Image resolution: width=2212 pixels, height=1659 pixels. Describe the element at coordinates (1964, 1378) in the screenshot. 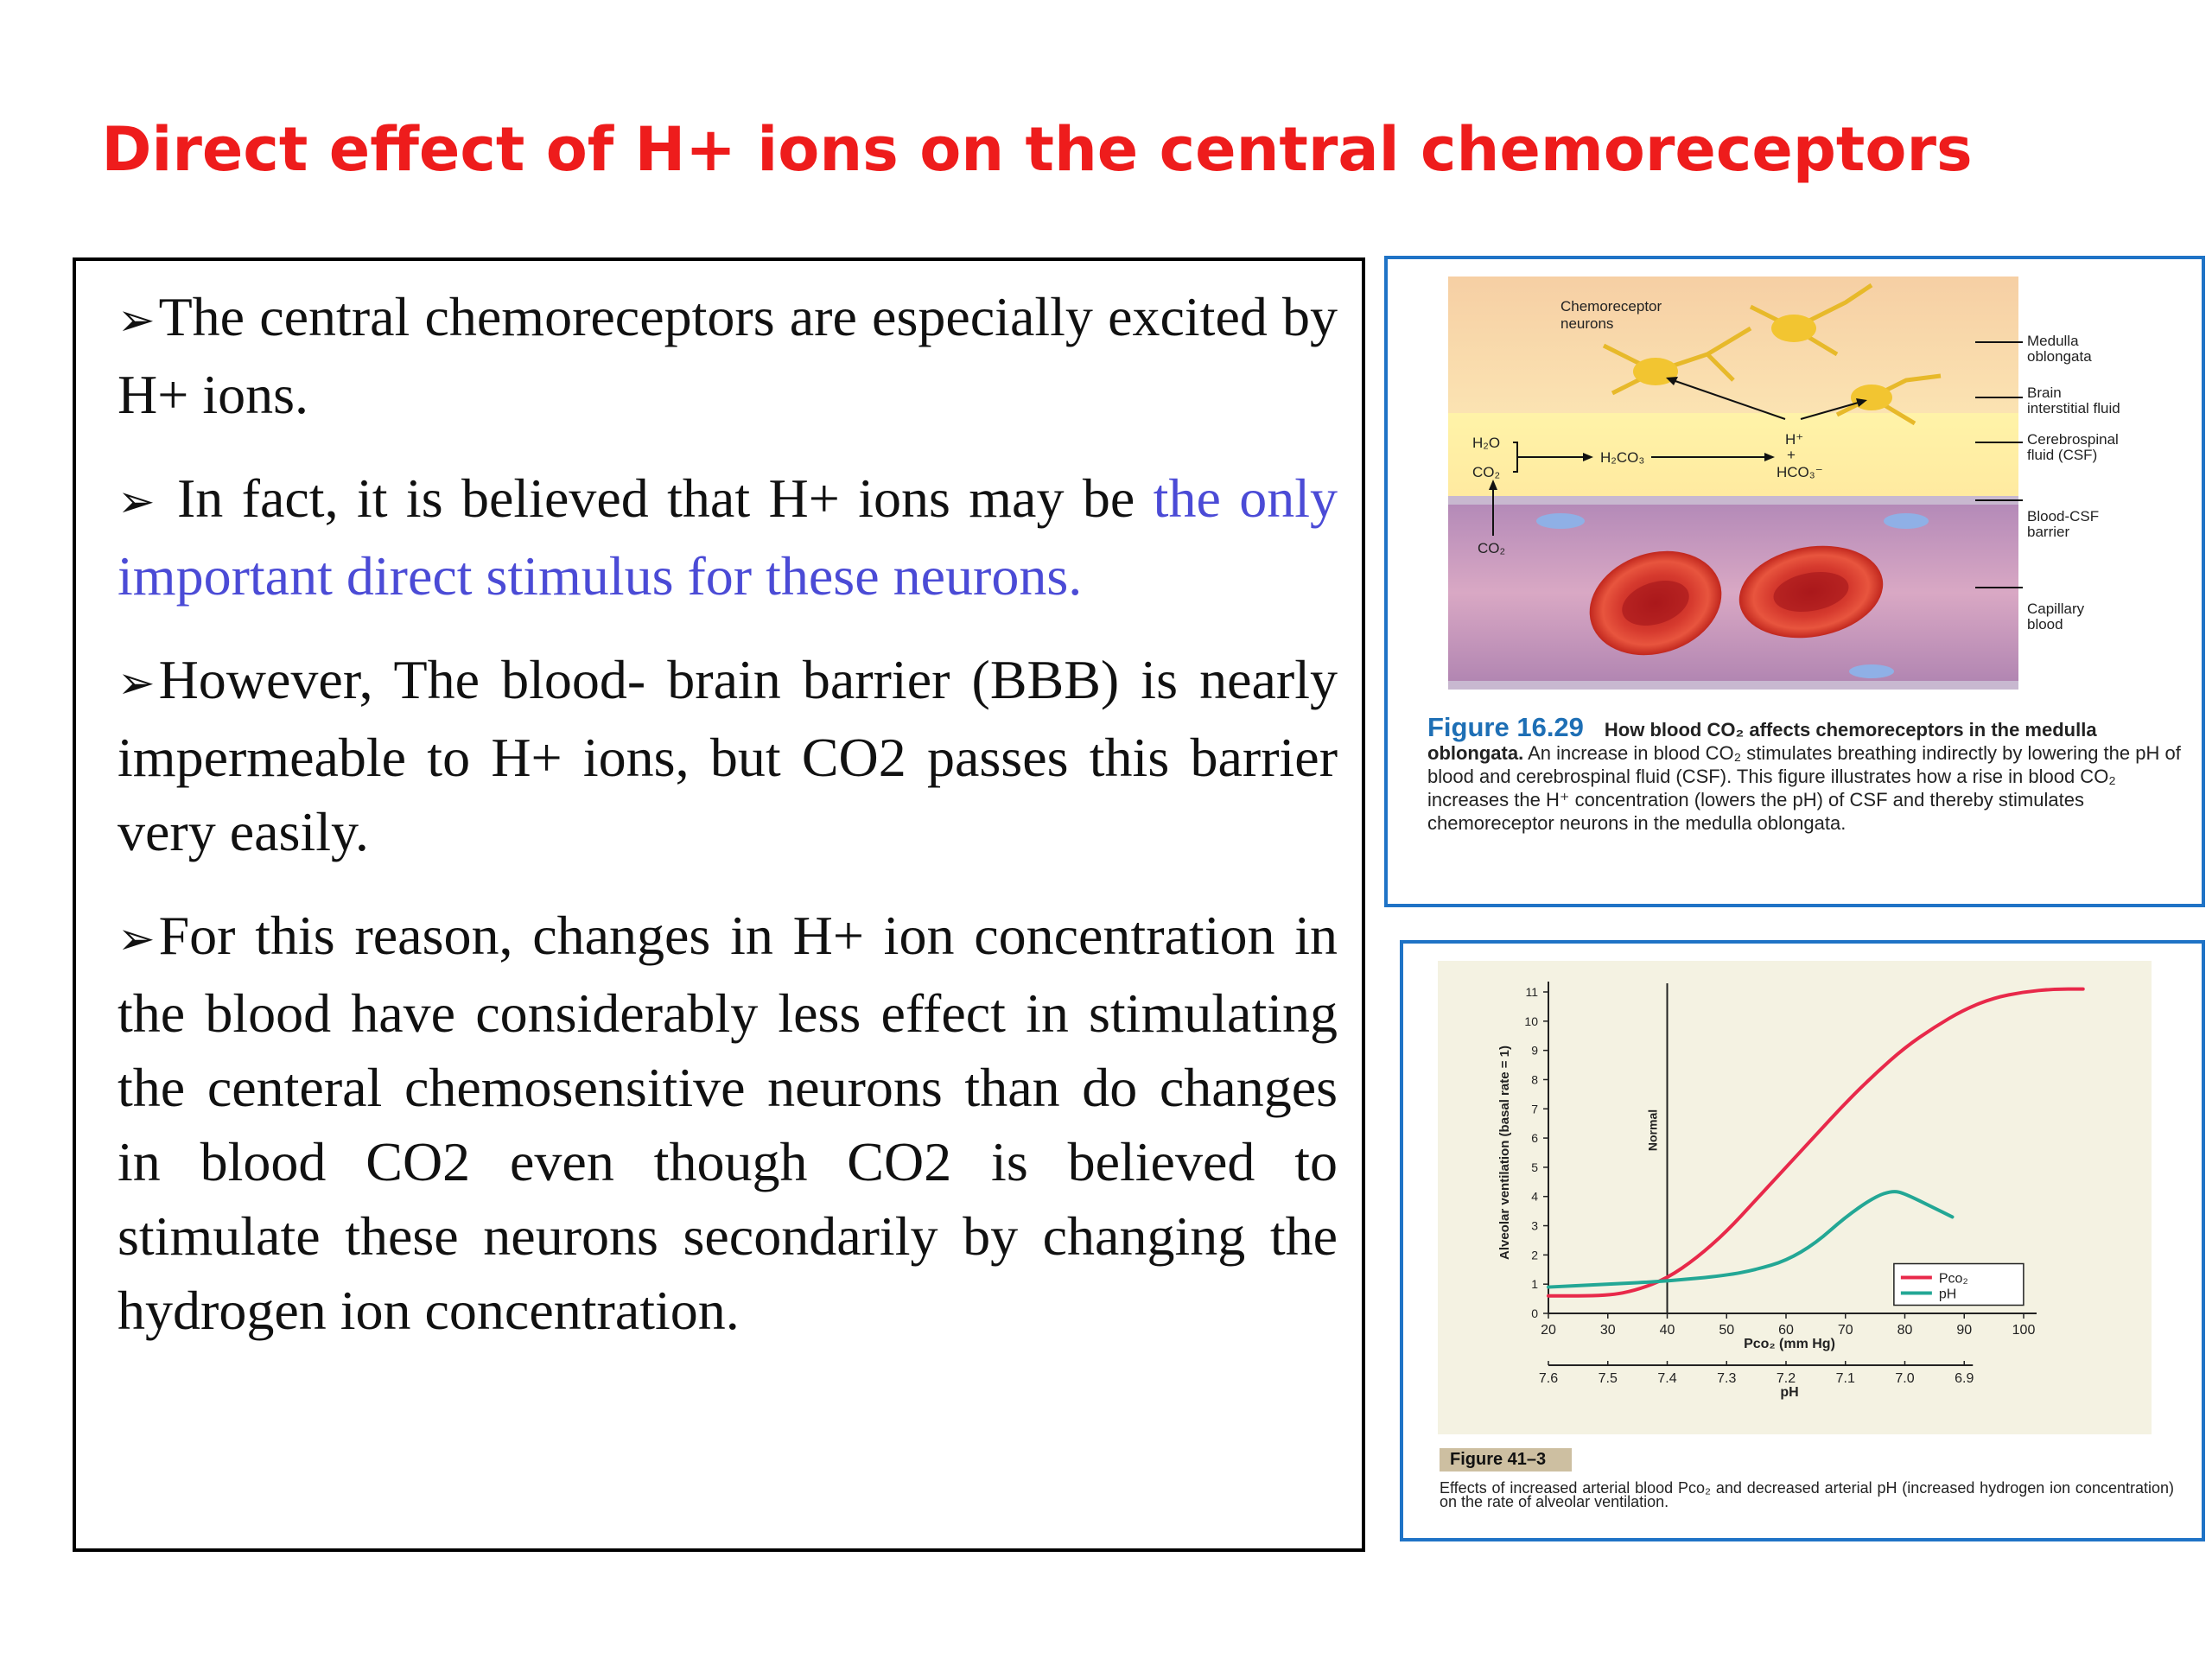

I see `ph-tick-label: 6.9` at that location.